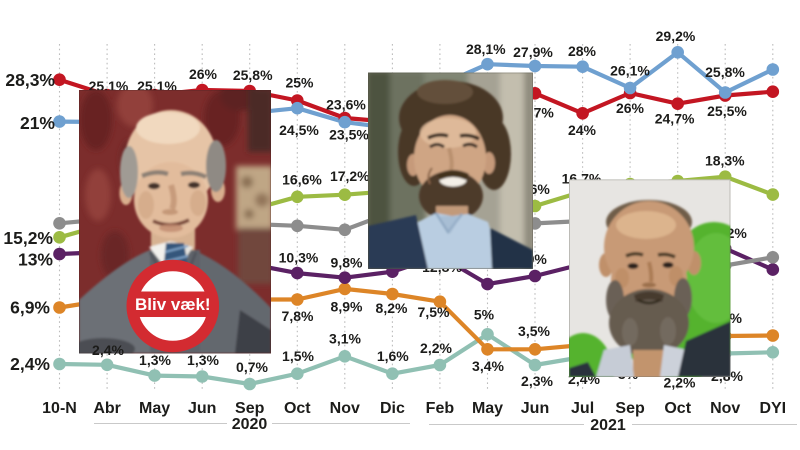  What do you see at coordinates (299, 83) in the screenshot?
I see `svg-text: 25%` at bounding box center [299, 83].